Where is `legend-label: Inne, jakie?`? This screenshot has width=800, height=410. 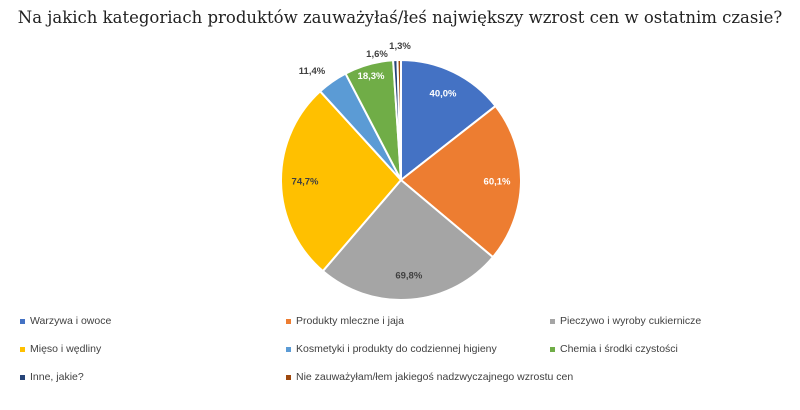
legend-label: Inne, jakie? is located at coordinates (57, 377).